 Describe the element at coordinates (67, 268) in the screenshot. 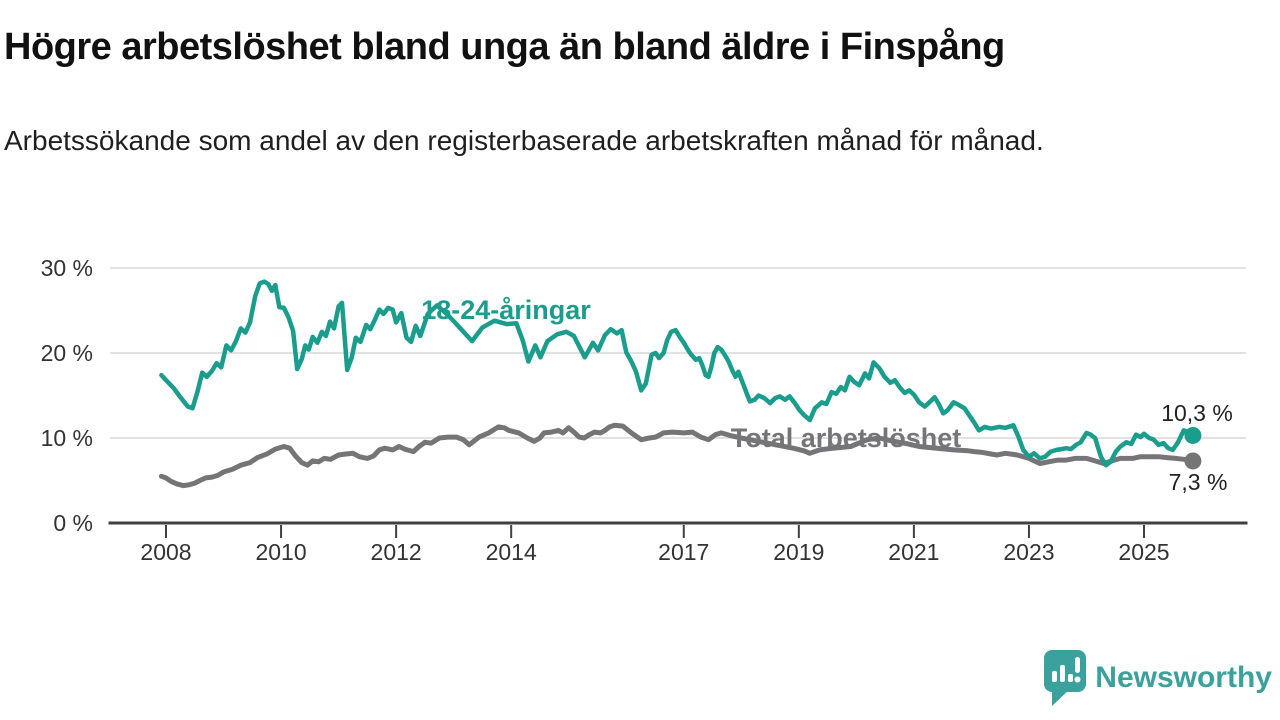

I see `y-axis-tick-label: 30 %` at that location.